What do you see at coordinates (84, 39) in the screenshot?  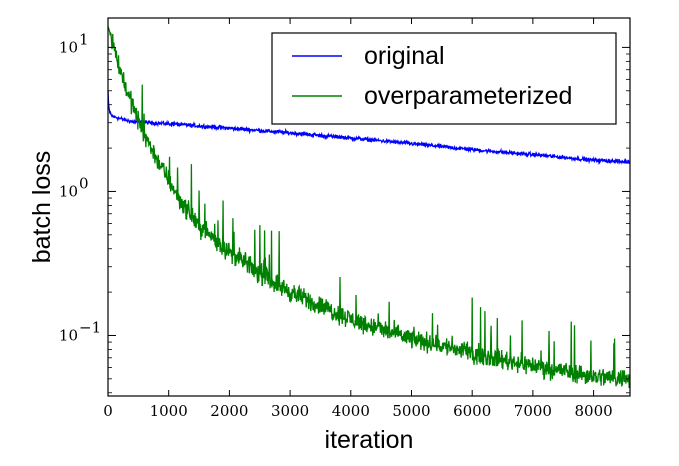 I see `y-tick-label-exponent: 1` at bounding box center [84, 39].